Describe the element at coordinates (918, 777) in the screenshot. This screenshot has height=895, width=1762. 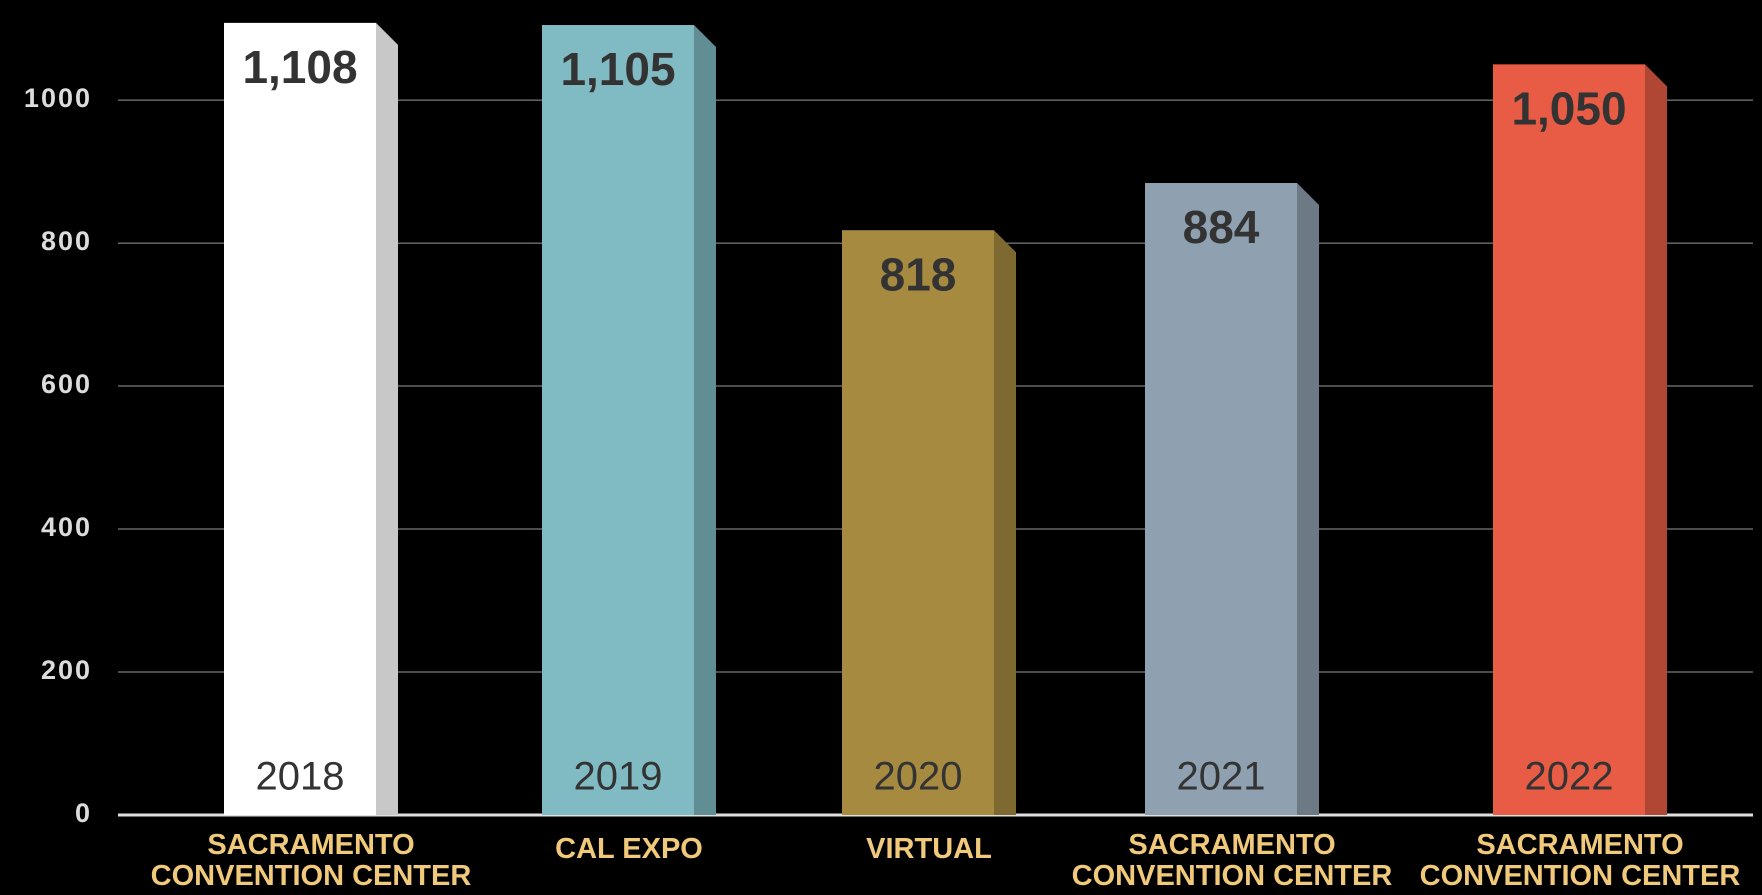
I see `year-label: 2020` at that location.